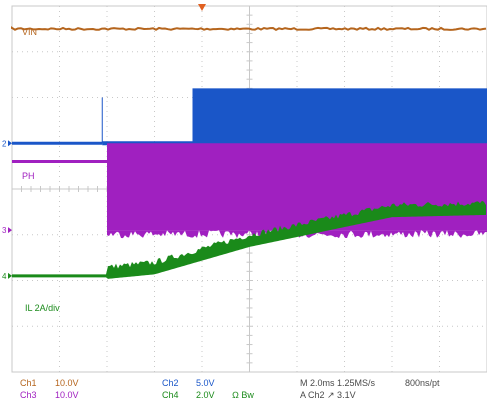 The image size is (487, 404). Describe the element at coordinates (4, 230) in the screenshot. I see `channel-ground-marker: 3` at that location.